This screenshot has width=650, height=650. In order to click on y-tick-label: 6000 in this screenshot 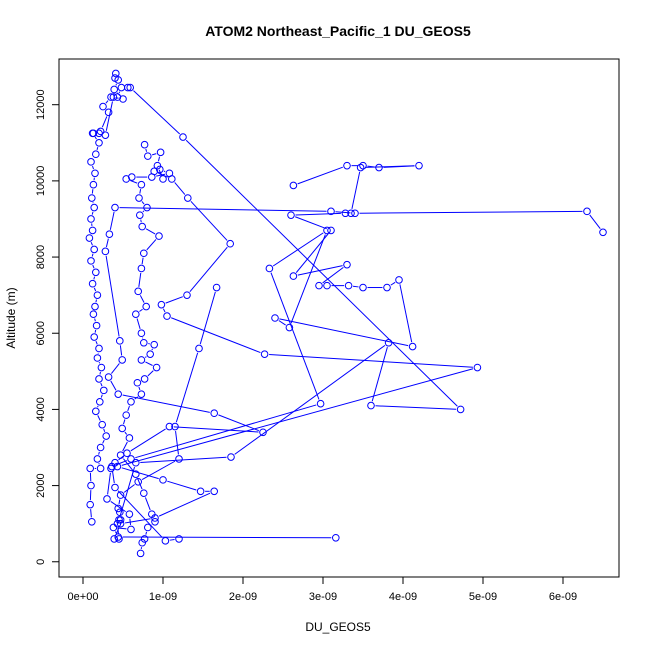, I will do `click(41, 333)`.